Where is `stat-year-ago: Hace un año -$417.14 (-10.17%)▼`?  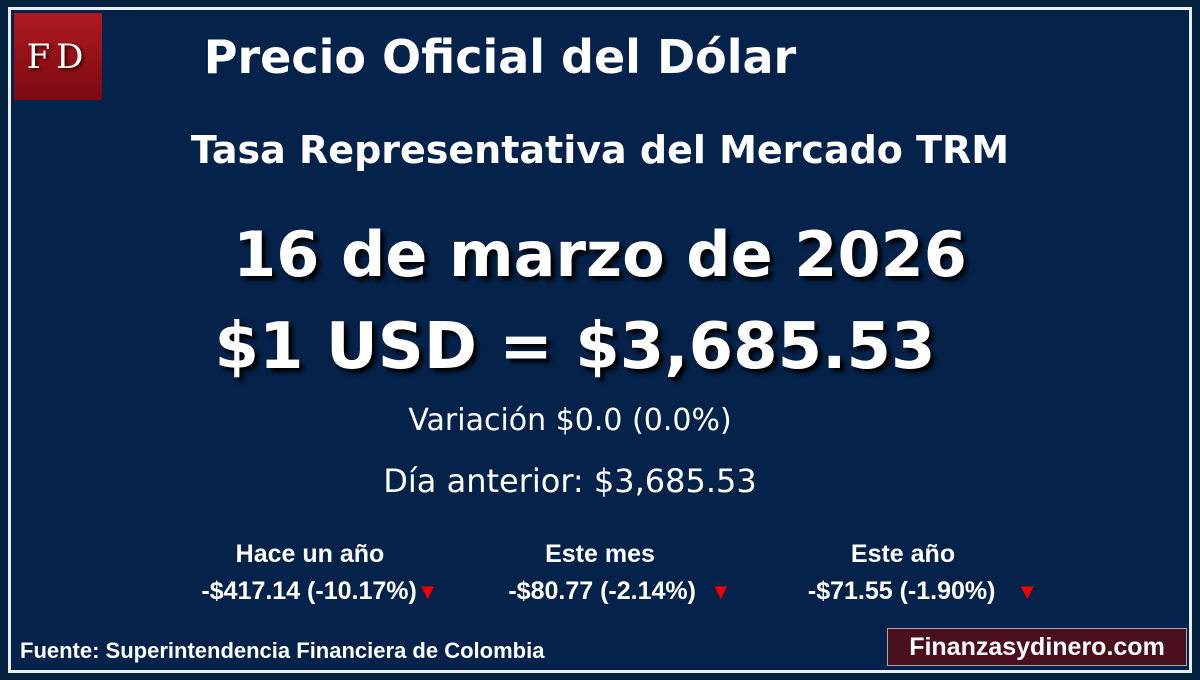 stat-year-ago: Hace un año -$417.14 (-10.17%)▼ is located at coordinates (310, 573).